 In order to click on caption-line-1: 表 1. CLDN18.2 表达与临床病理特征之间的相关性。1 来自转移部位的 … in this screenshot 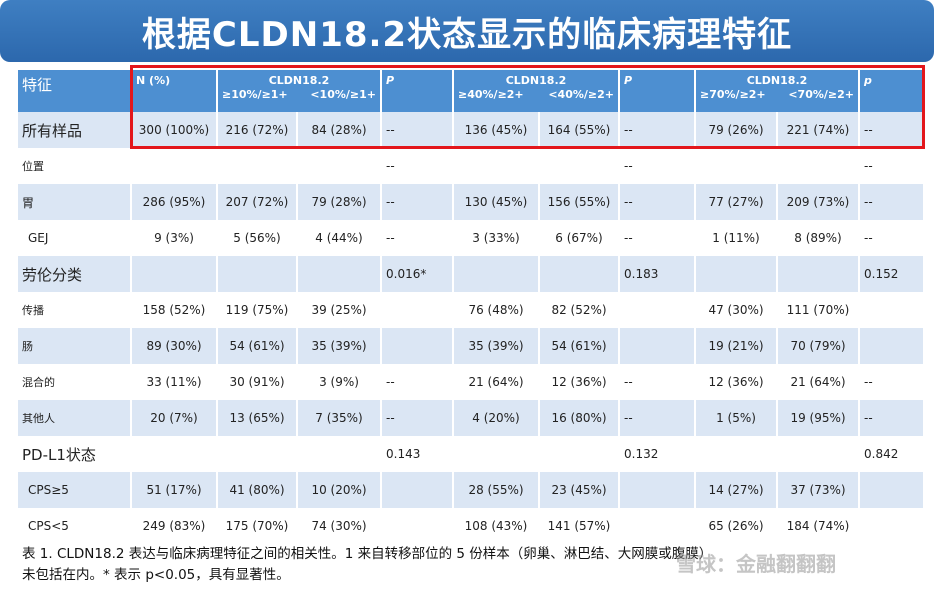, I will do `click(367, 554)`.